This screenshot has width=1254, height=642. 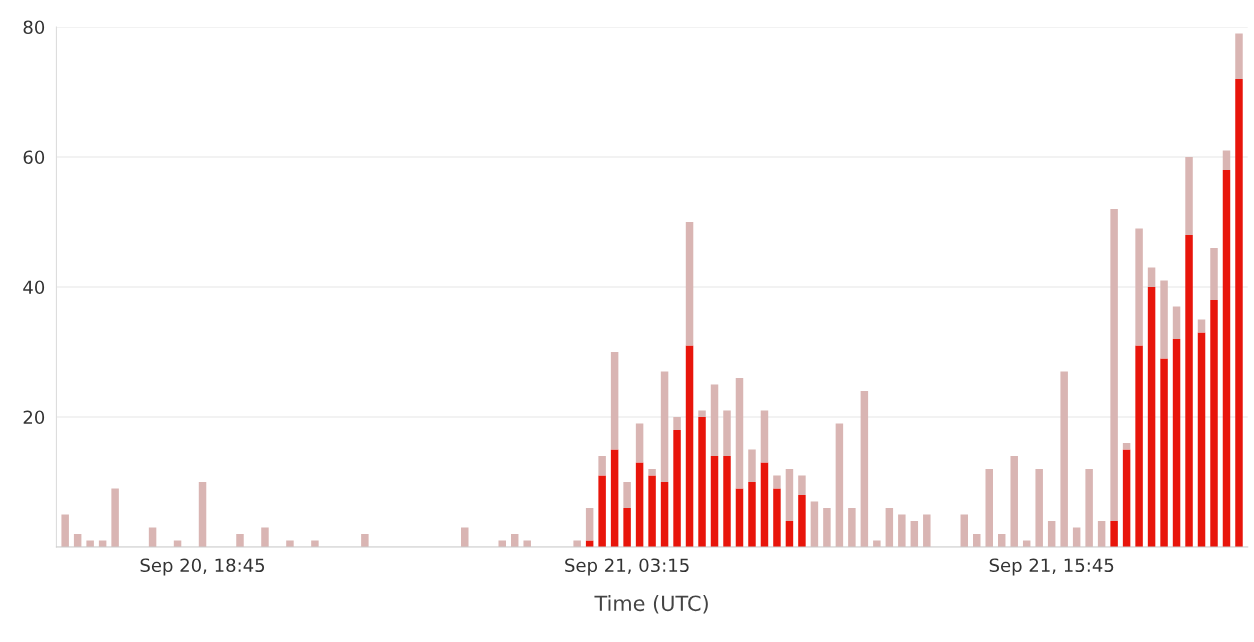 What do you see at coordinates (627, 567) in the screenshot?
I see `x-tick-label: Sep 21, 03:15` at bounding box center [627, 567].